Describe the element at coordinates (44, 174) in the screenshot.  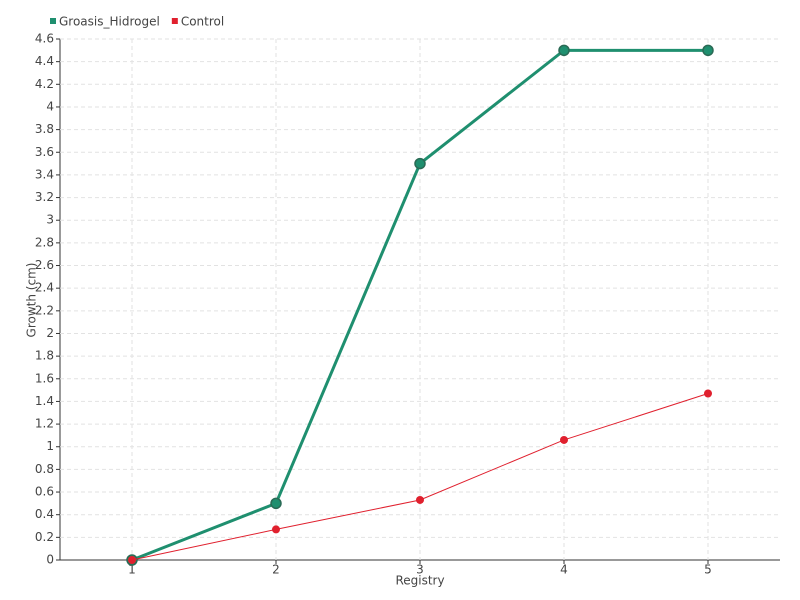
I see `y-tick-label: 3.4` at that location.